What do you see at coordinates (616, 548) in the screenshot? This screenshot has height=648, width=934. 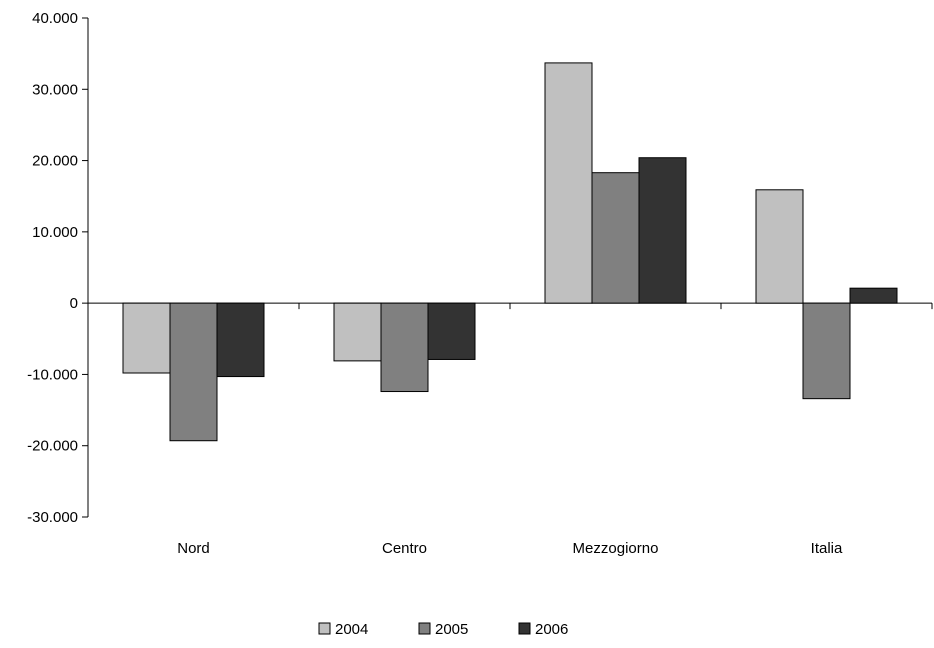 I see `x-category-label: Mezzogiorno` at bounding box center [616, 548].